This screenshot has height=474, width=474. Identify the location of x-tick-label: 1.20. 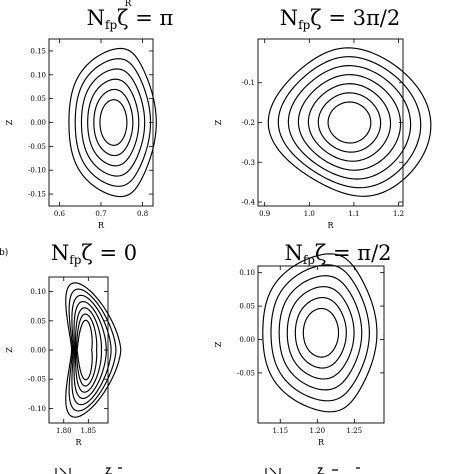
(317, 431).